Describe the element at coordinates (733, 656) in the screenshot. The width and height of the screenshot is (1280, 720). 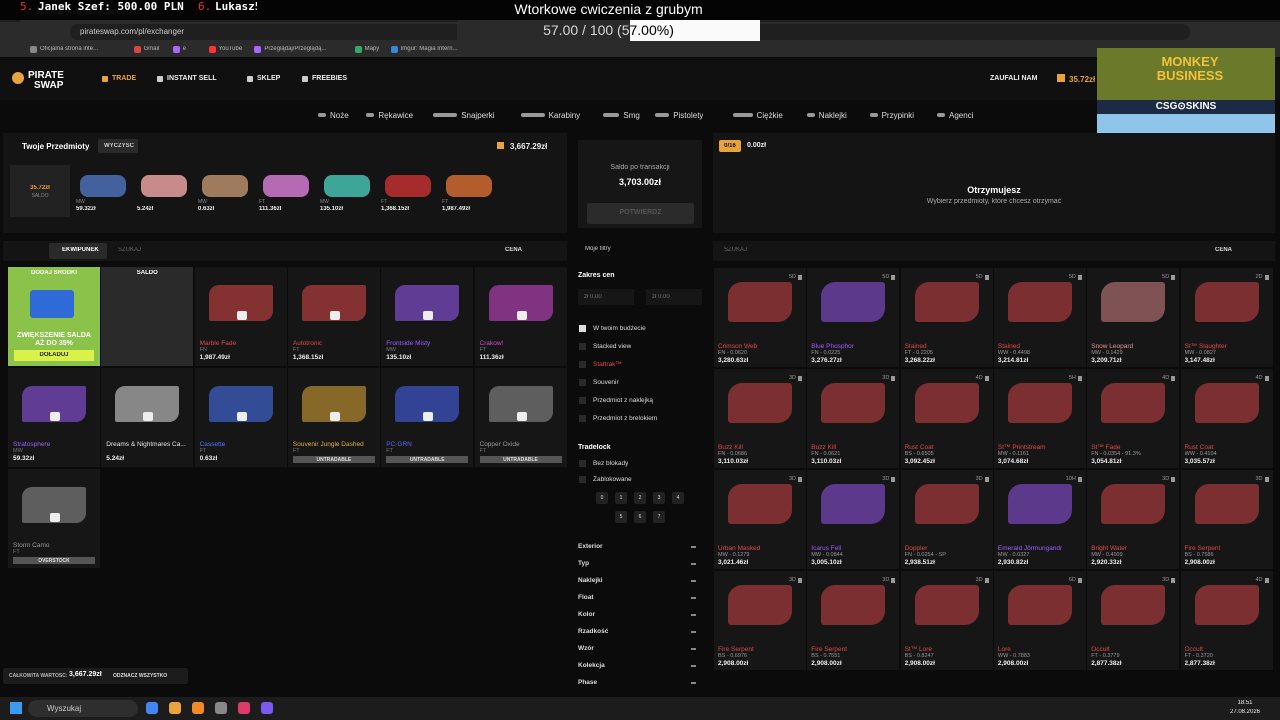
I see `item-float: BS - 0.6976` at that location.